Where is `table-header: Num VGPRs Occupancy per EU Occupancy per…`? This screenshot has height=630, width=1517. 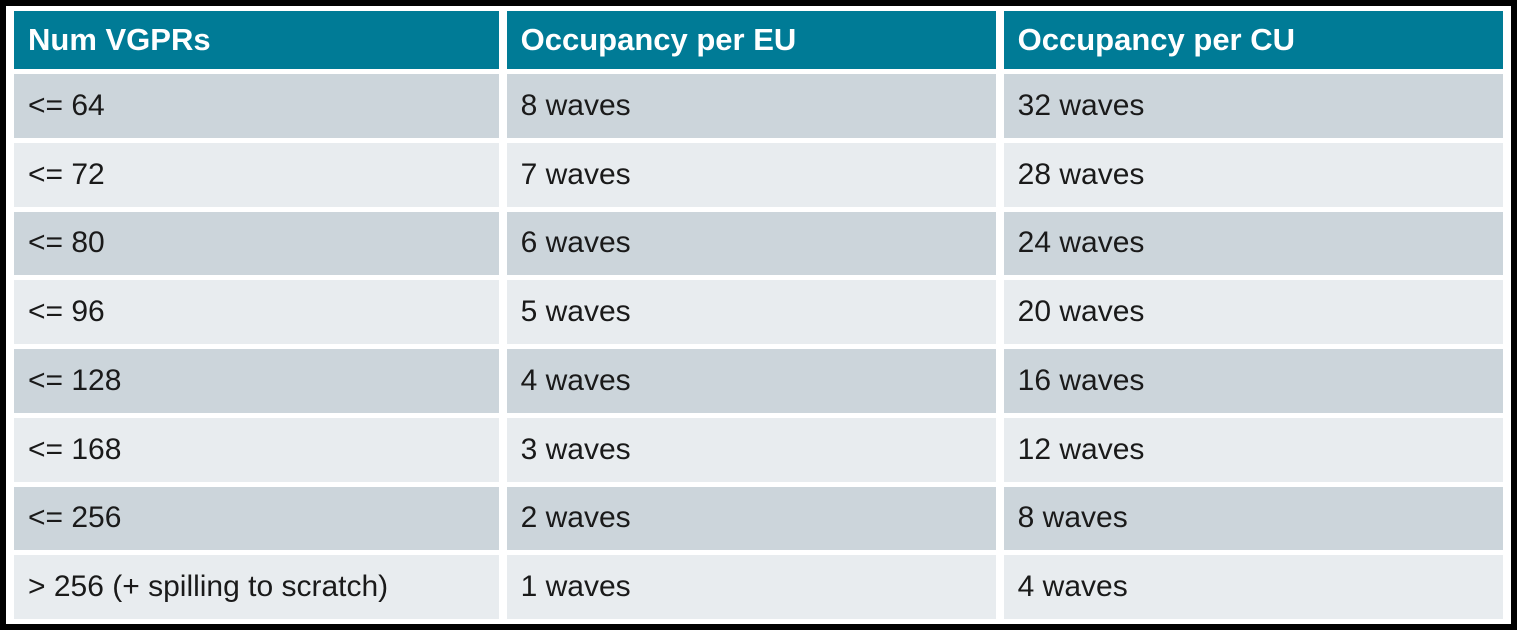
table-header: Num VGPRs Occupancy per EU Occupancy per… is located at coordinates (758, 40).